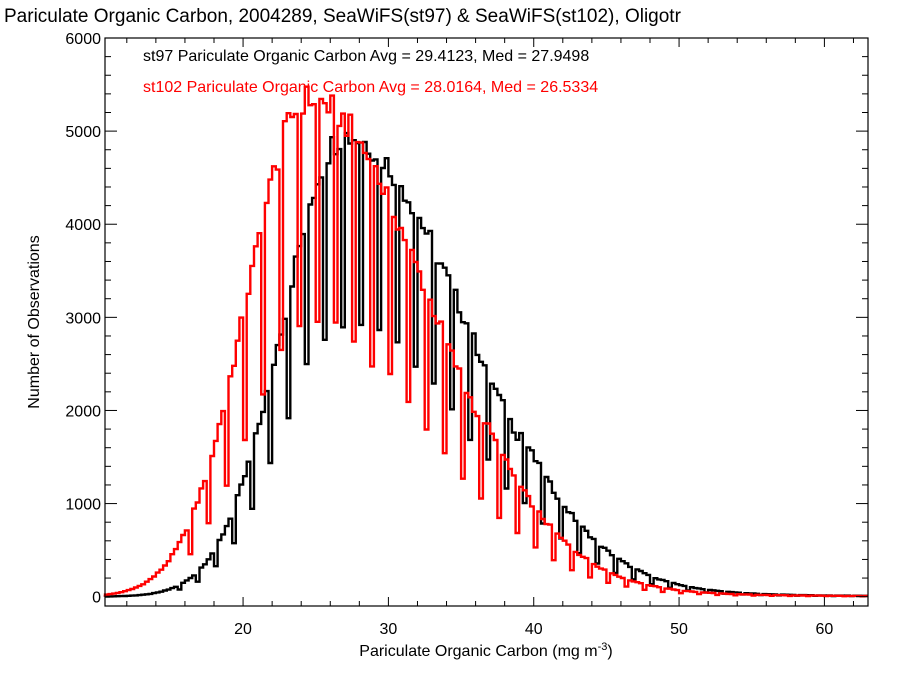 Image resolution: width=900 pixels, height=675 pixels. I want to click on x-tick-label: 40, so click(534, 629).